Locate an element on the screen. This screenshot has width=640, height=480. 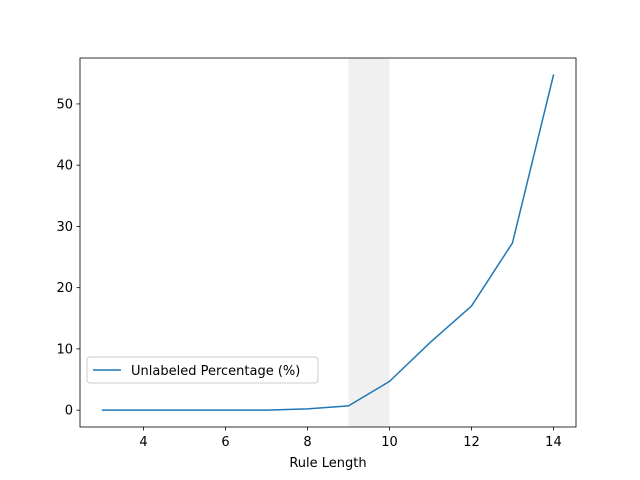
legend-box is located at coordinates (202, 370).